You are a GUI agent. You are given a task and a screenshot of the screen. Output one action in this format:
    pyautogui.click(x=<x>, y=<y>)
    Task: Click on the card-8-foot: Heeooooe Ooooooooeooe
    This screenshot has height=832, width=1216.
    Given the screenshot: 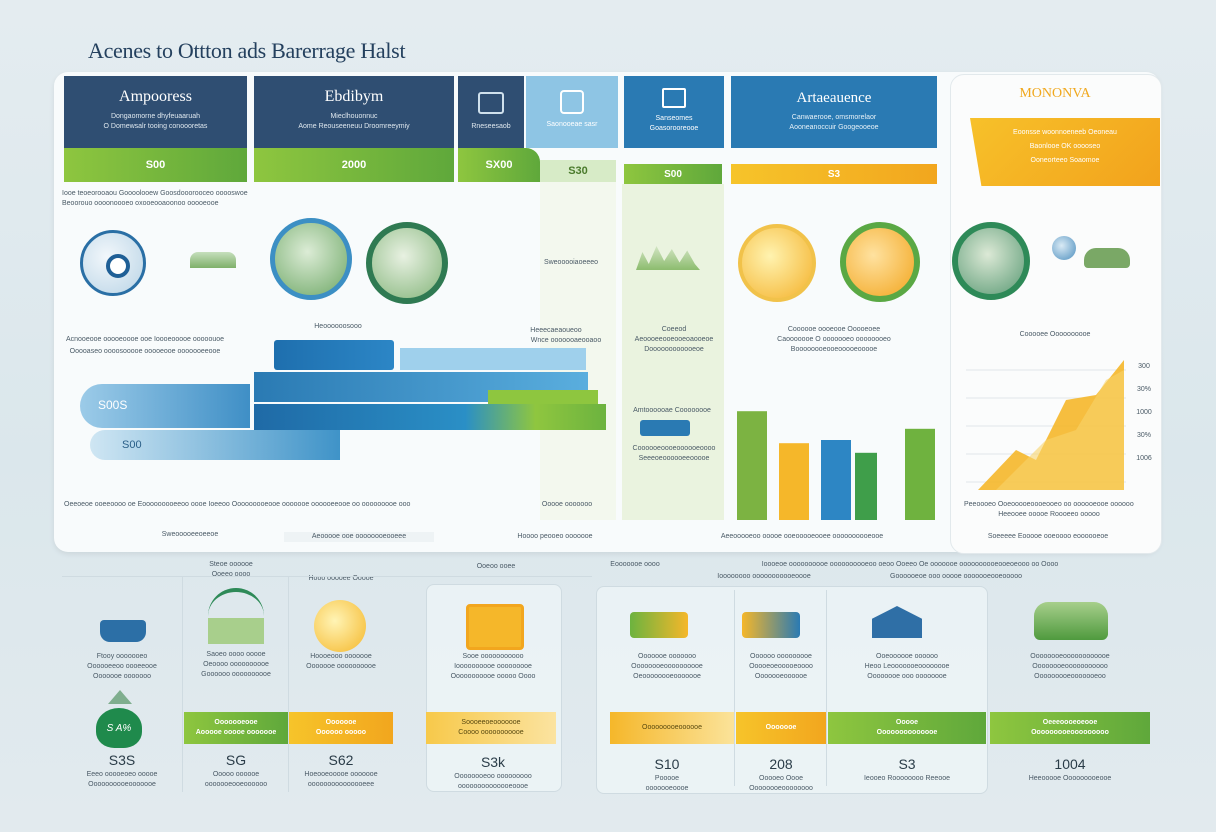 What is the action you would take?
    pyautogui.click(x=1070, y=778)
    